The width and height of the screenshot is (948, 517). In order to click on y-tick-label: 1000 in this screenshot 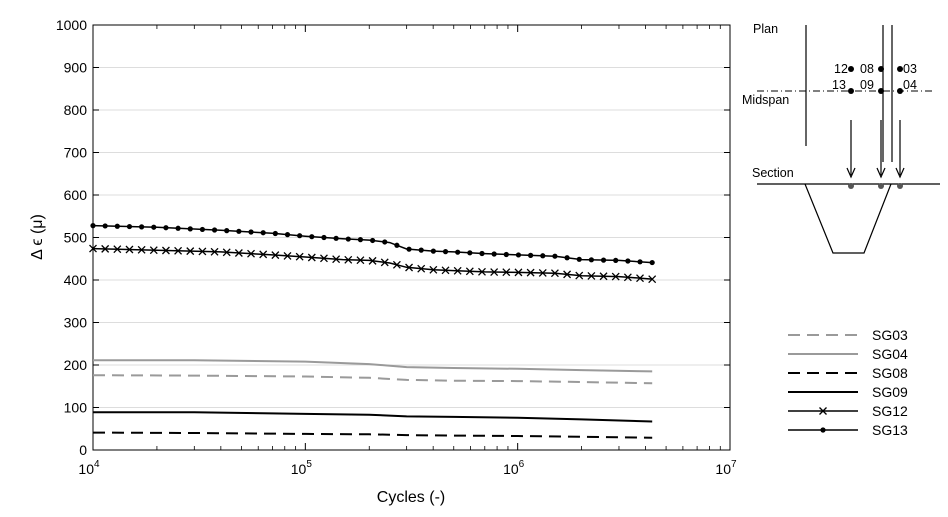, I will do `click(71, 25)`.